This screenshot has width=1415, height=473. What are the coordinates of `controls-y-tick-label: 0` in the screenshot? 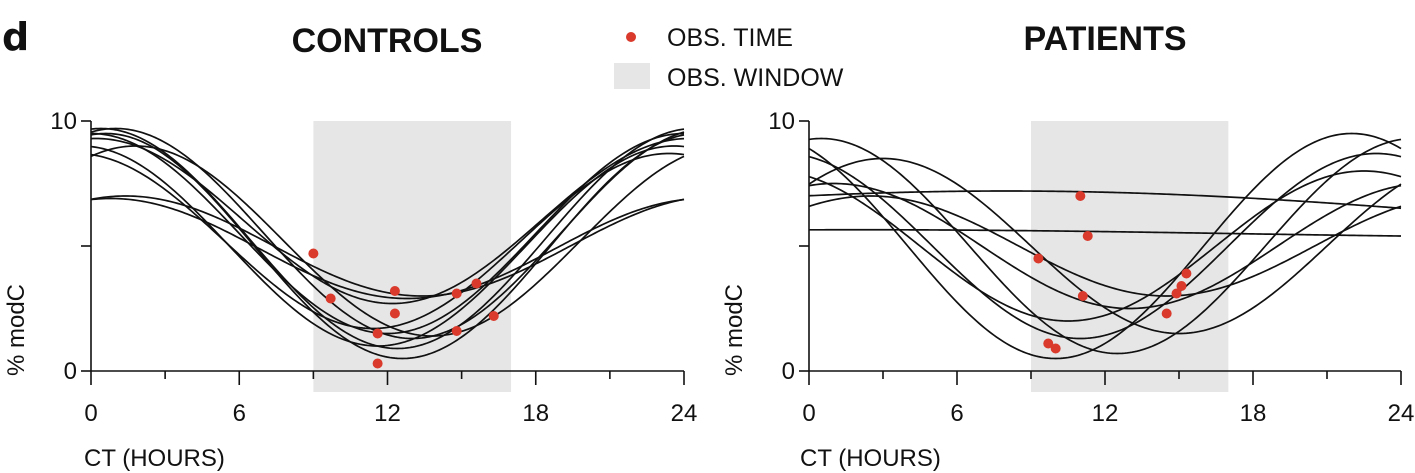 It's located at (70, 371).